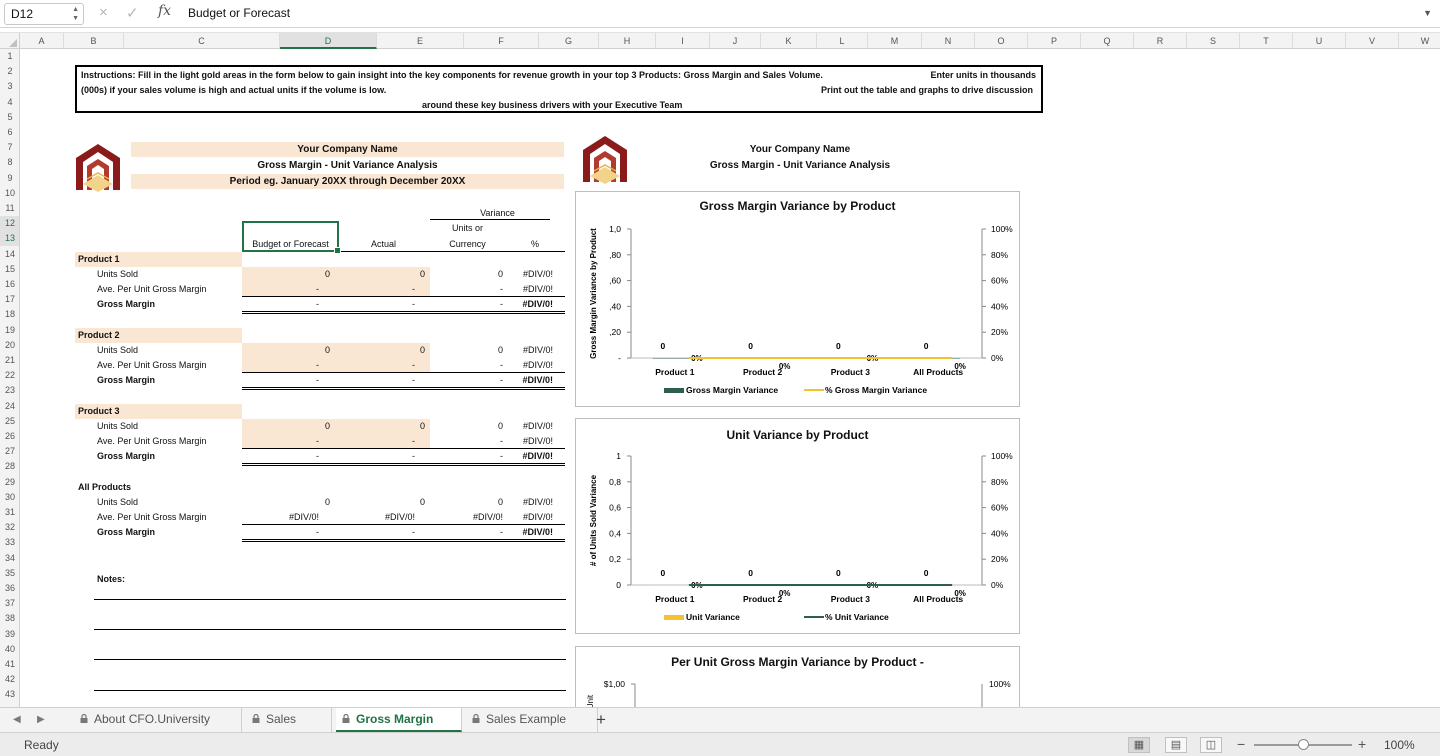 This screenshot has width=1440, height=756. Describe the element at coordinates (9, 648) in the screenshot. I see `row-header: 40` at that location.